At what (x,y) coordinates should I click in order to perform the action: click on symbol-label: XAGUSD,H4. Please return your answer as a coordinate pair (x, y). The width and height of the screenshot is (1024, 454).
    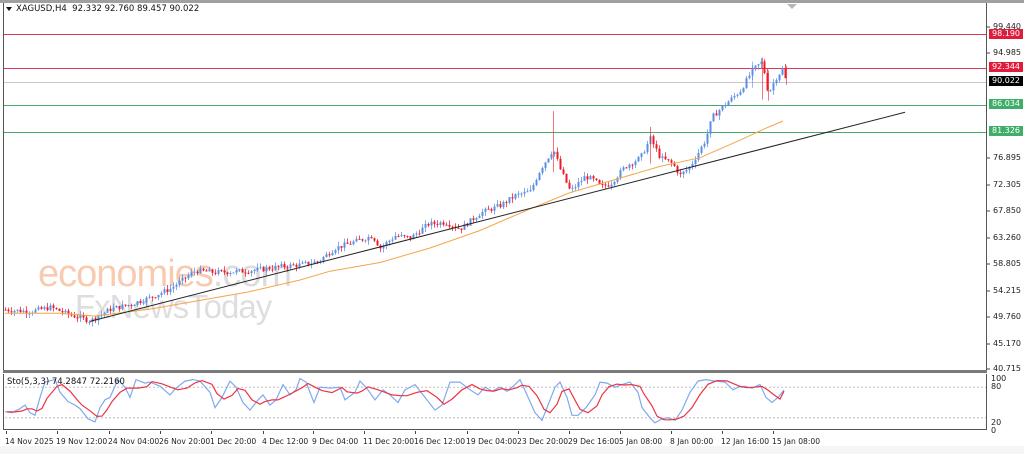
    Looking at the image, I should click on (41, 9).